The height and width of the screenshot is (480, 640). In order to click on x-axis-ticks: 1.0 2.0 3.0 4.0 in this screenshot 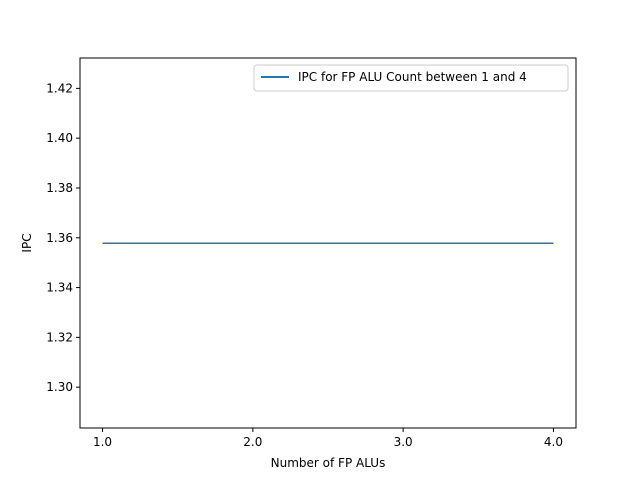, I will do `click(328, 438)`.